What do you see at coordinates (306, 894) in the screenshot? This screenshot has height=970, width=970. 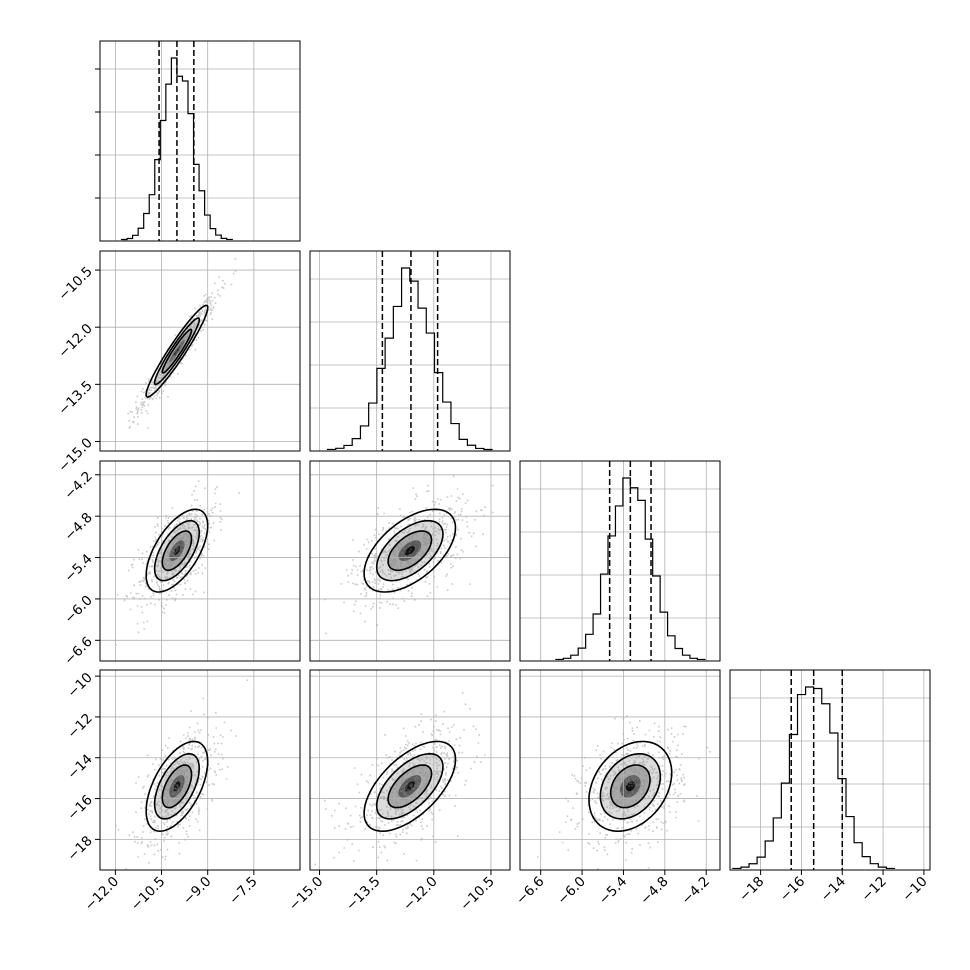 I see `xtick-label-1-0: −15.0` at bounding box center [306, 894].